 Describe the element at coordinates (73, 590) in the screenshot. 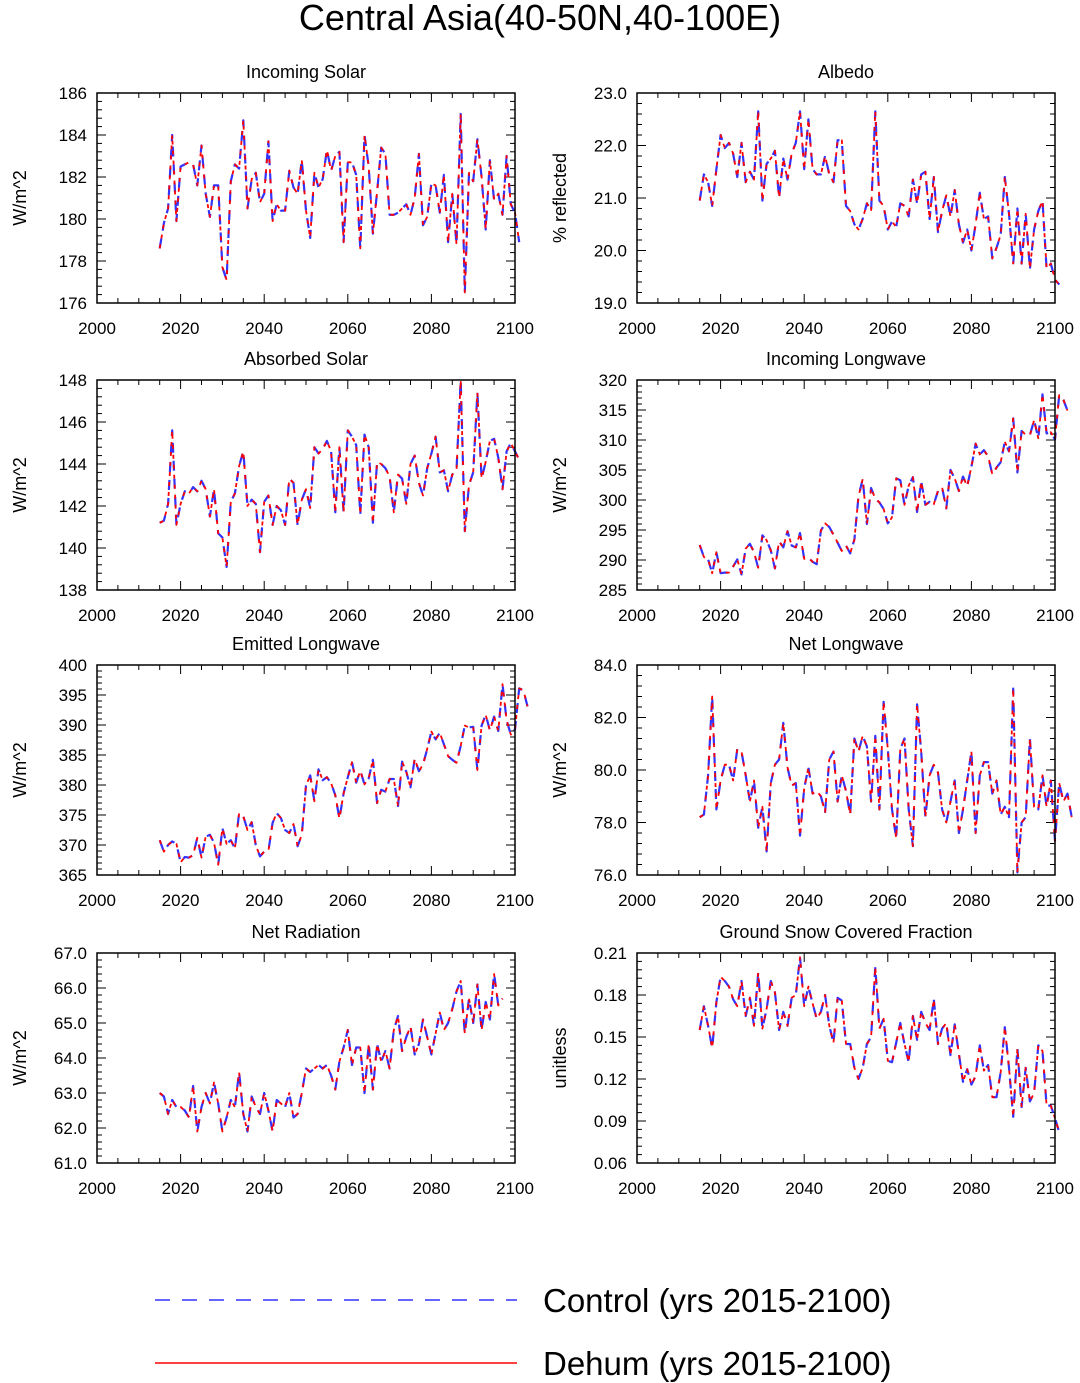

I see `y-tick-label: 138` at that location.